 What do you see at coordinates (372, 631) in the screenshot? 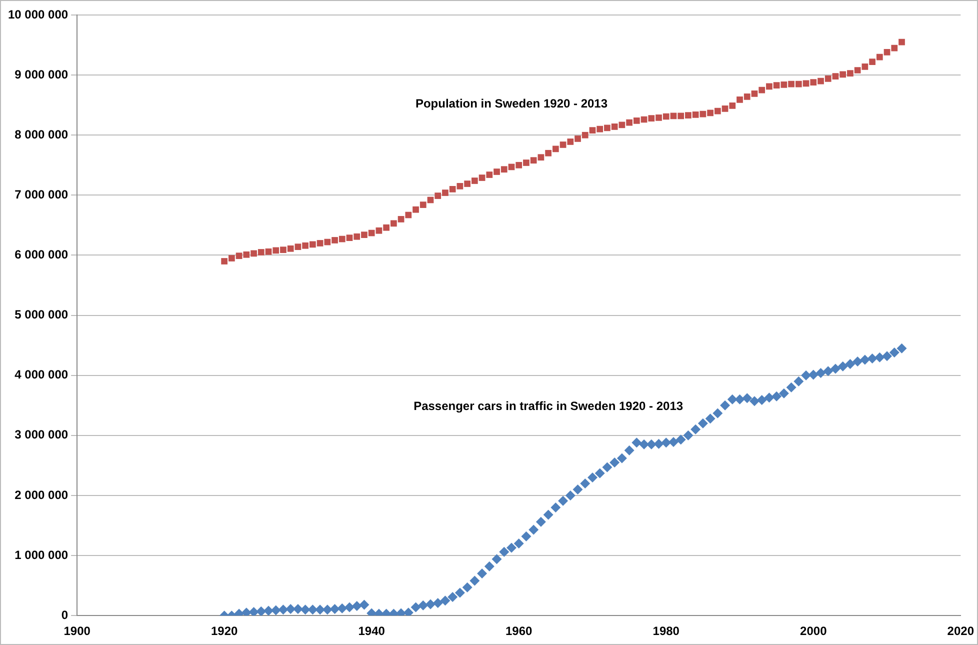
I see `x-tick-label: 1940` at bounding box center [372, 631].